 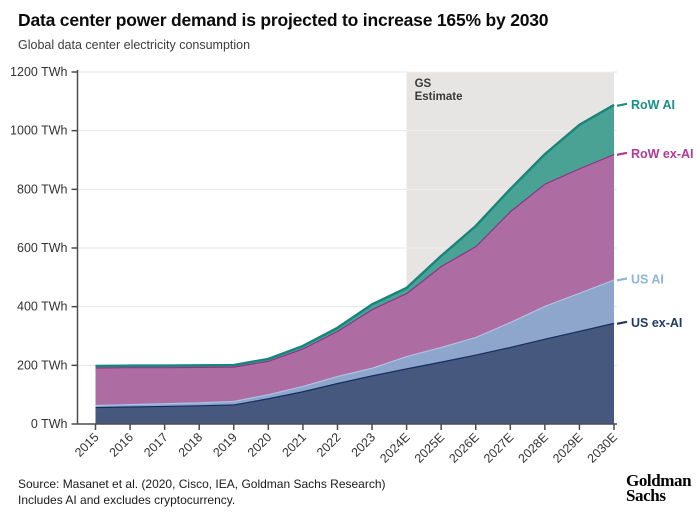 I want to click on legend-label-row-ai: RoW AI, so click(x=653, y=105).